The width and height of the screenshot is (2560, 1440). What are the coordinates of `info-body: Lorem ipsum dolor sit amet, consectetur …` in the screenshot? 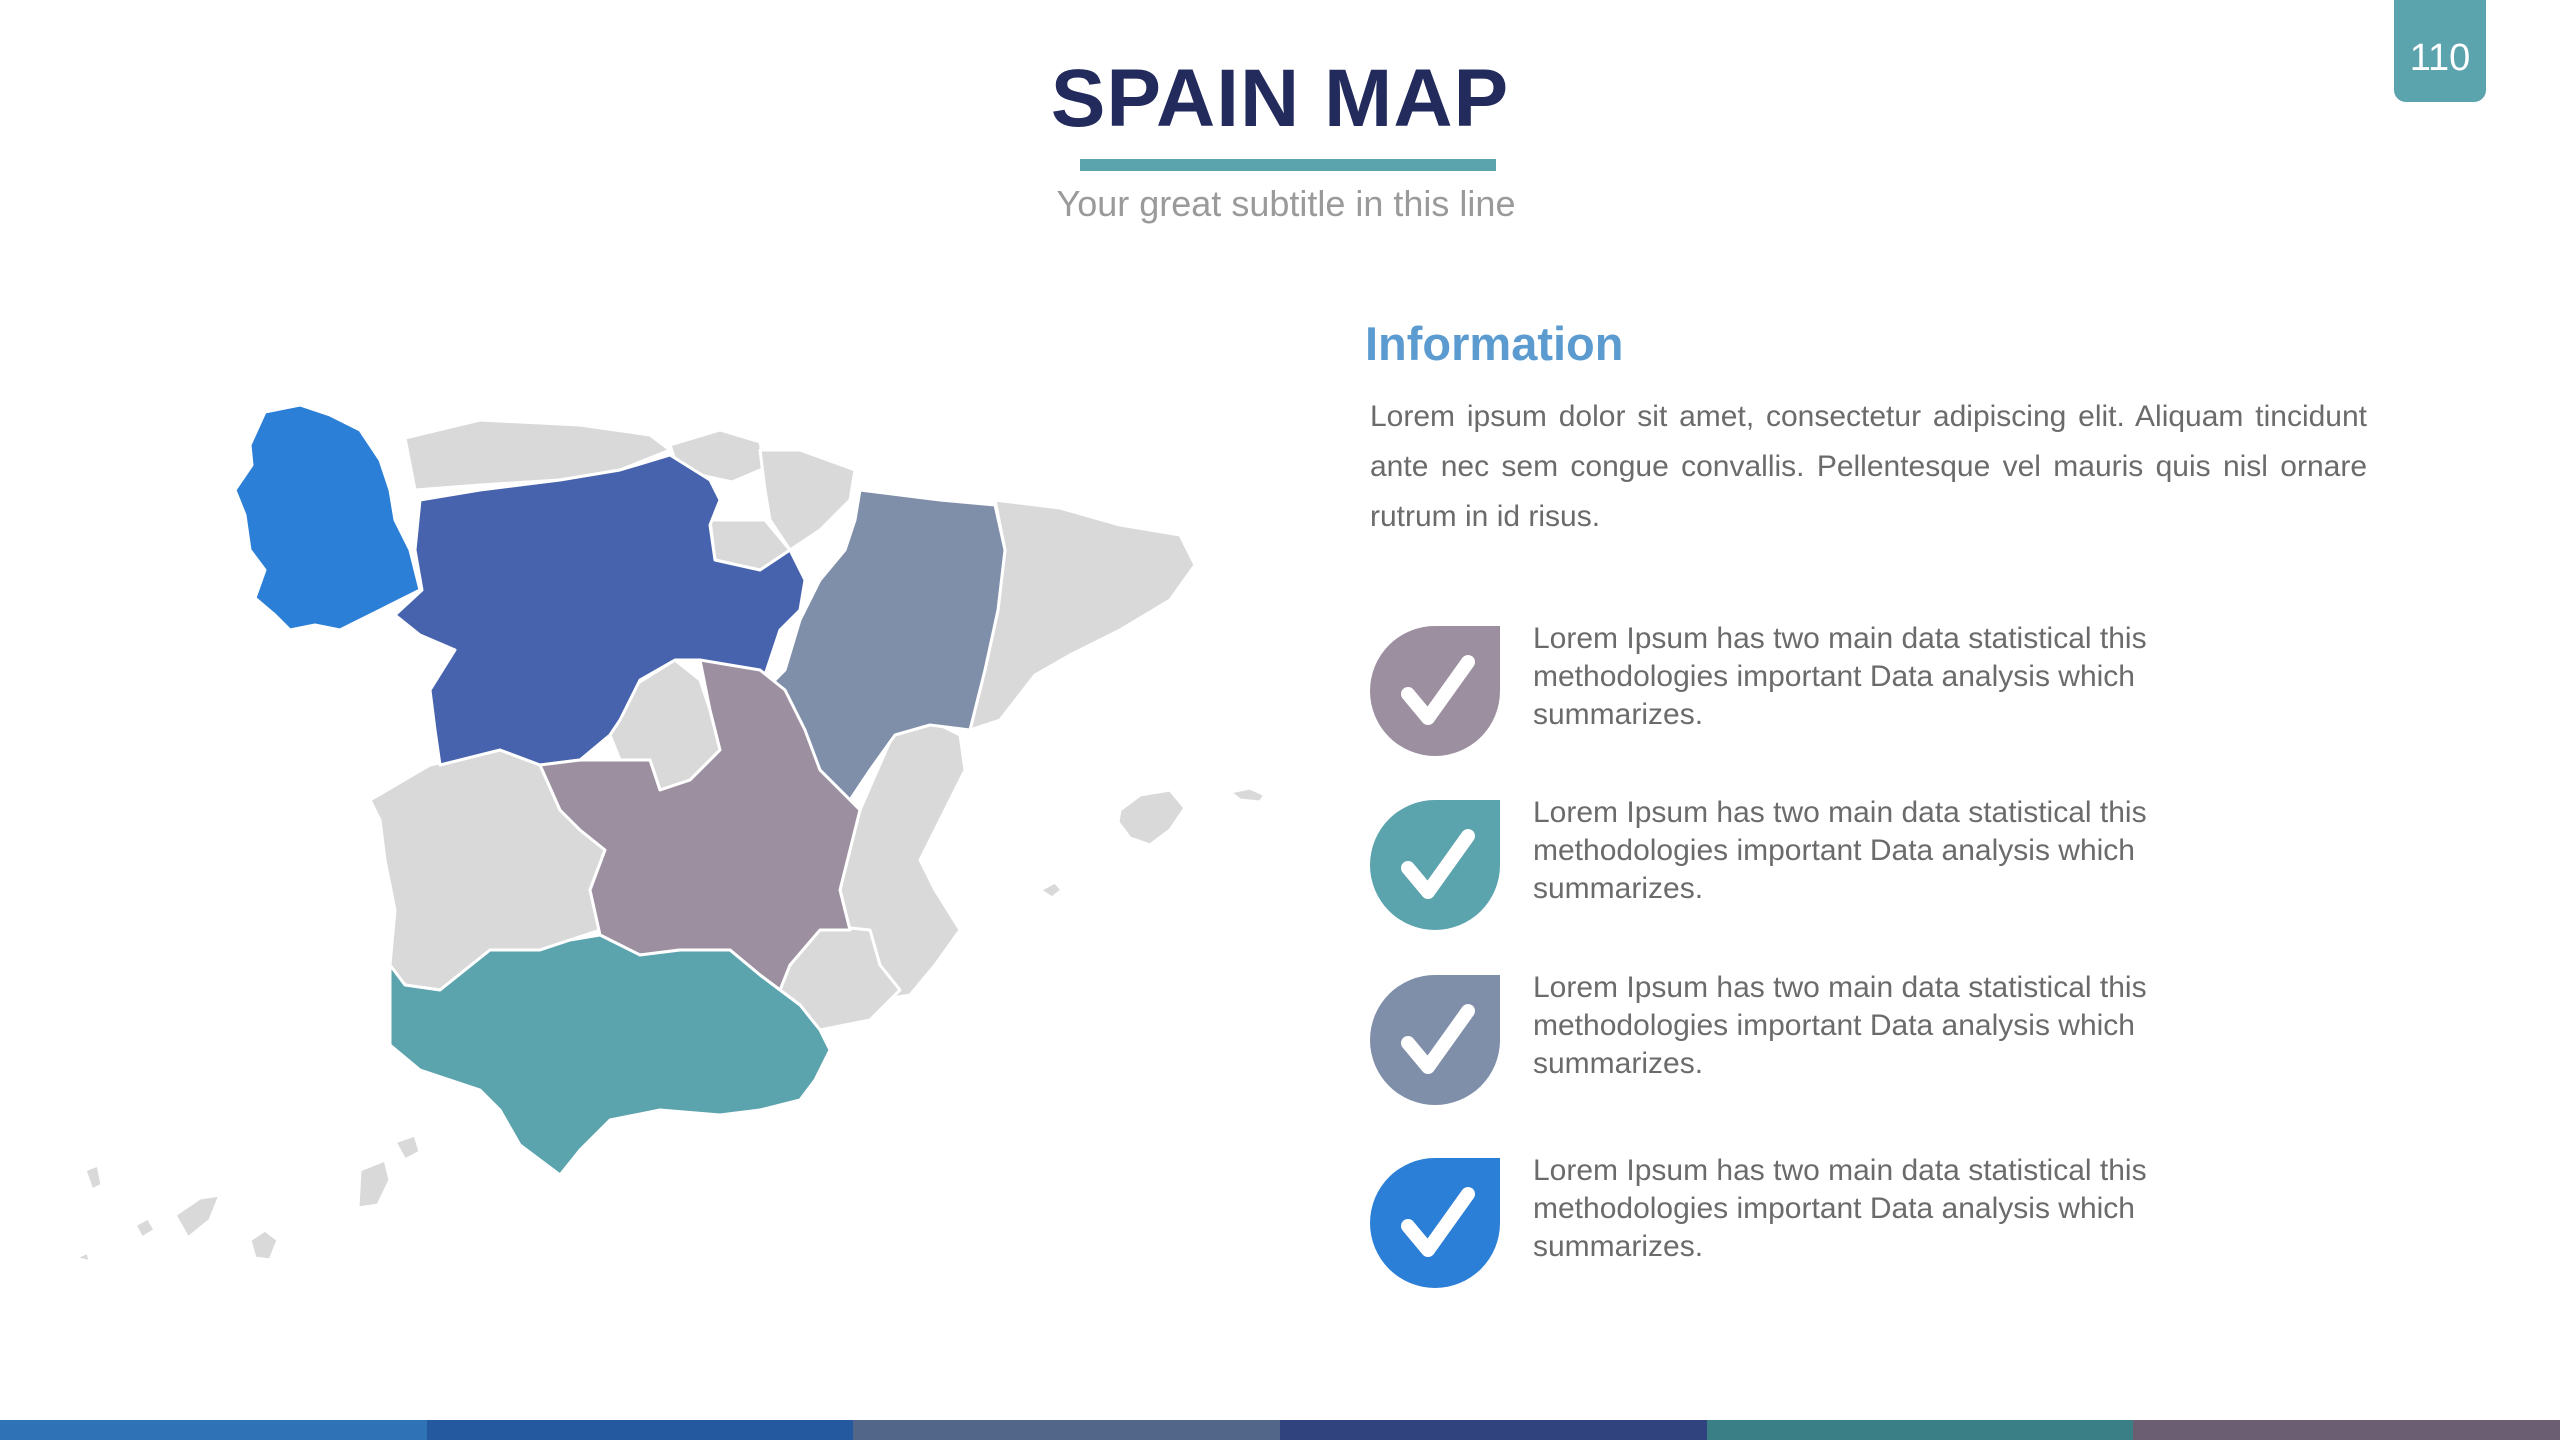 It's located at (1868, 466).